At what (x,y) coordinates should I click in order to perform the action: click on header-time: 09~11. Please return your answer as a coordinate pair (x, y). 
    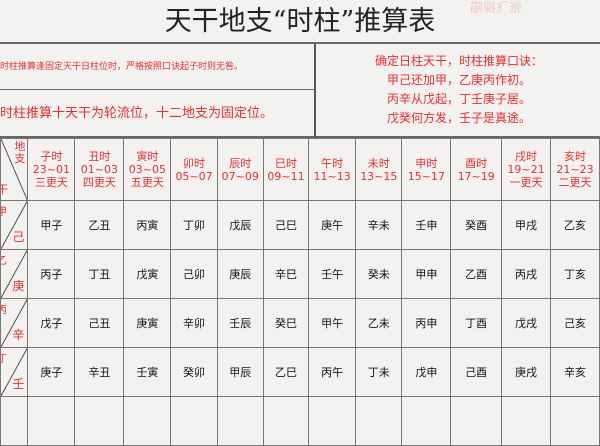
    Looking at the image, I should click on (286, 176).